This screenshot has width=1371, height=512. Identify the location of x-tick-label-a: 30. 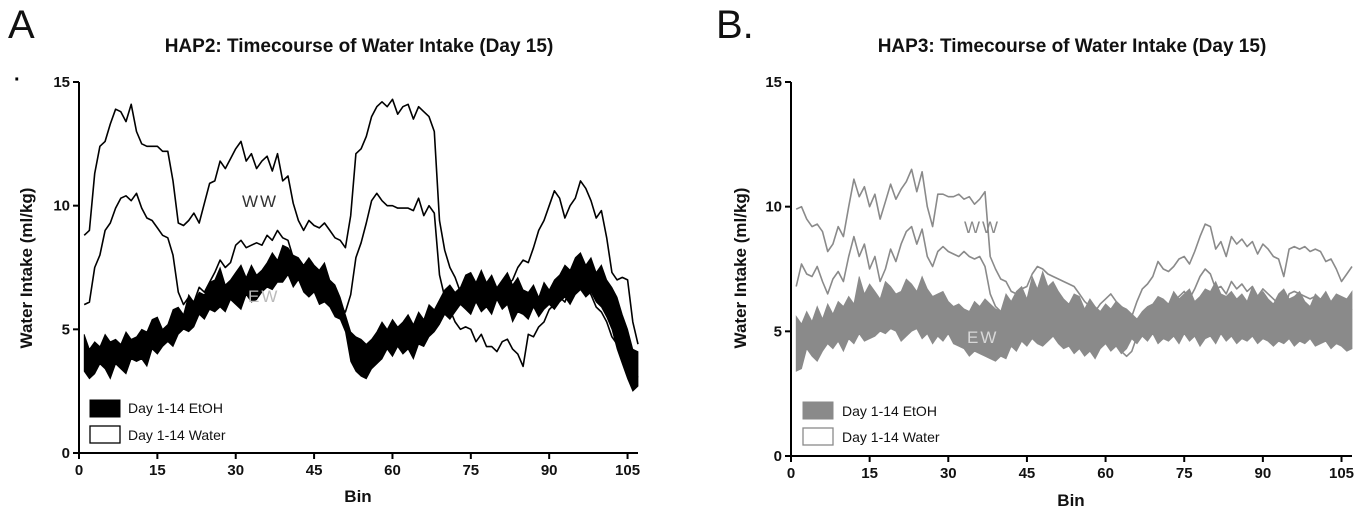
(235, 470).